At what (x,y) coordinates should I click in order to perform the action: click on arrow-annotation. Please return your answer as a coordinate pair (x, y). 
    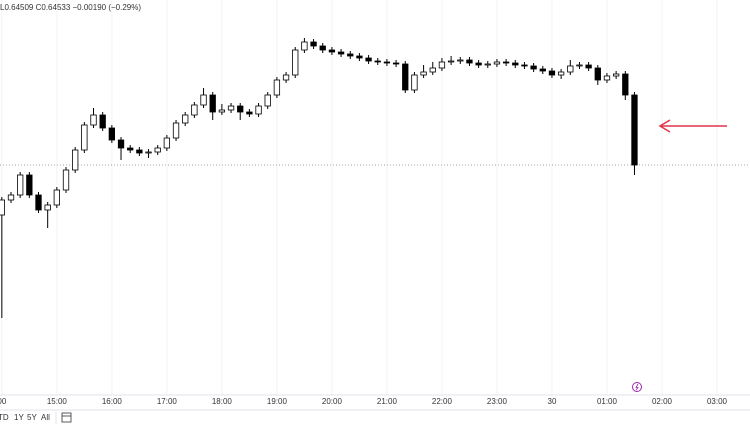
    Looking at the image, I should click on (692, 126).